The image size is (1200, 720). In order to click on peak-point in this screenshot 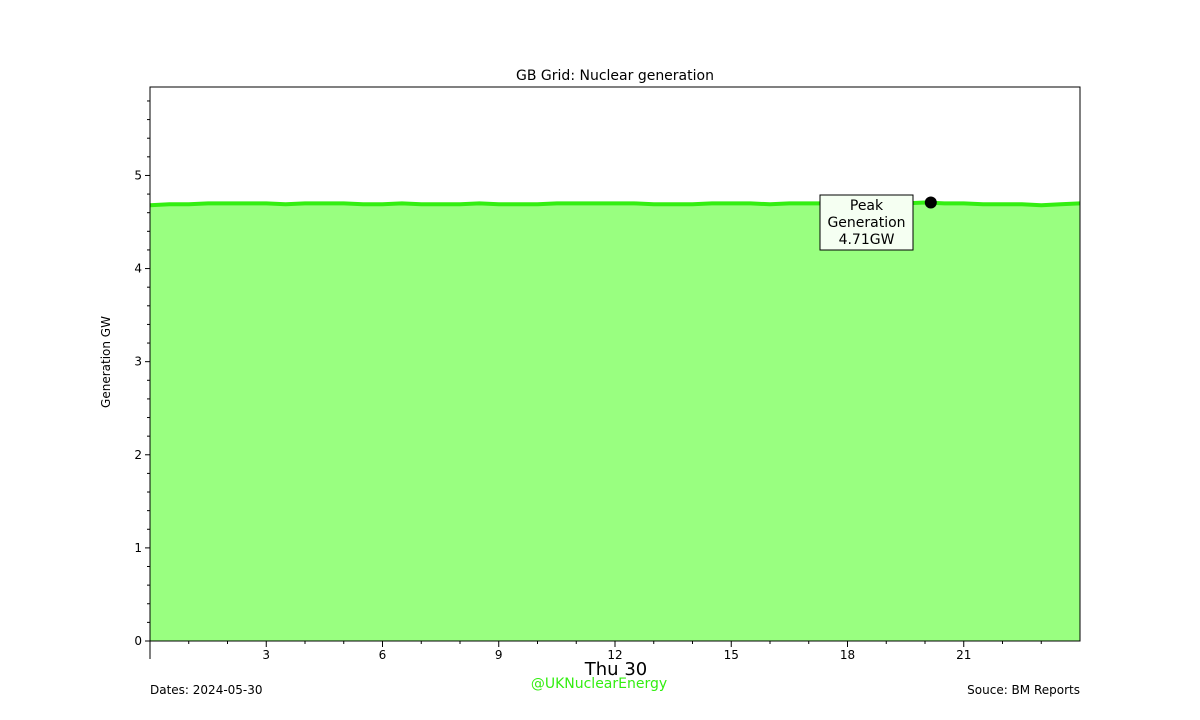, I will do `click(930, 202)`.